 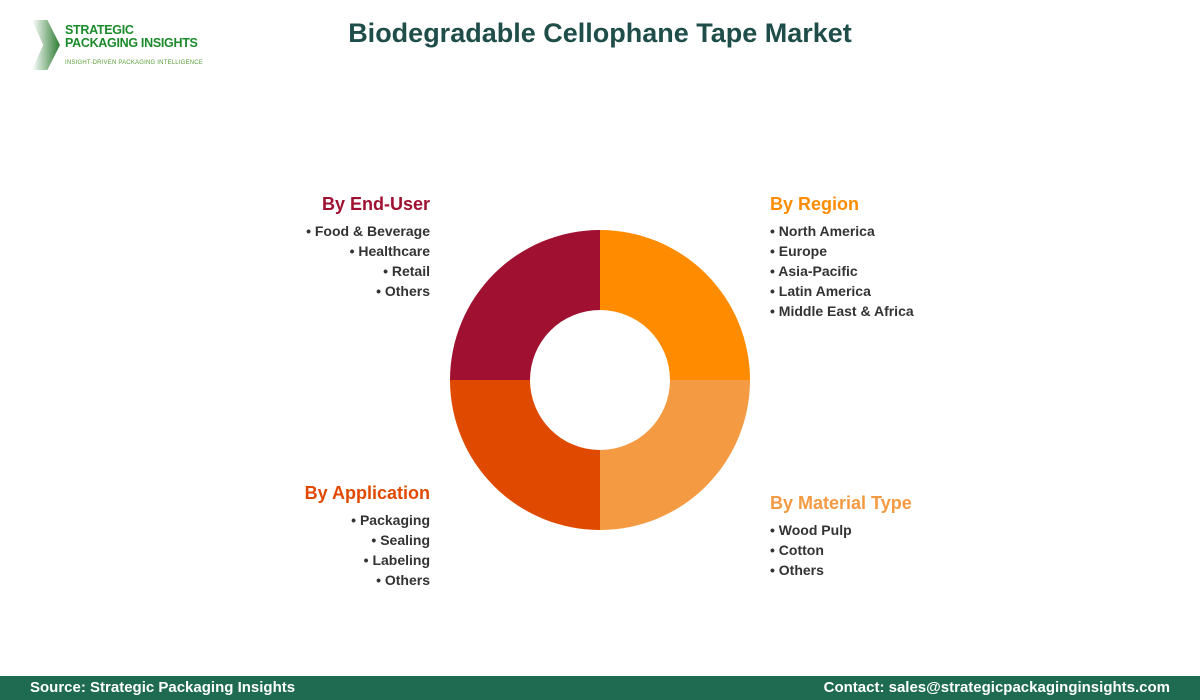 I want to click on segment-item: • Asia-Pacific, so click(x=814, y=271).